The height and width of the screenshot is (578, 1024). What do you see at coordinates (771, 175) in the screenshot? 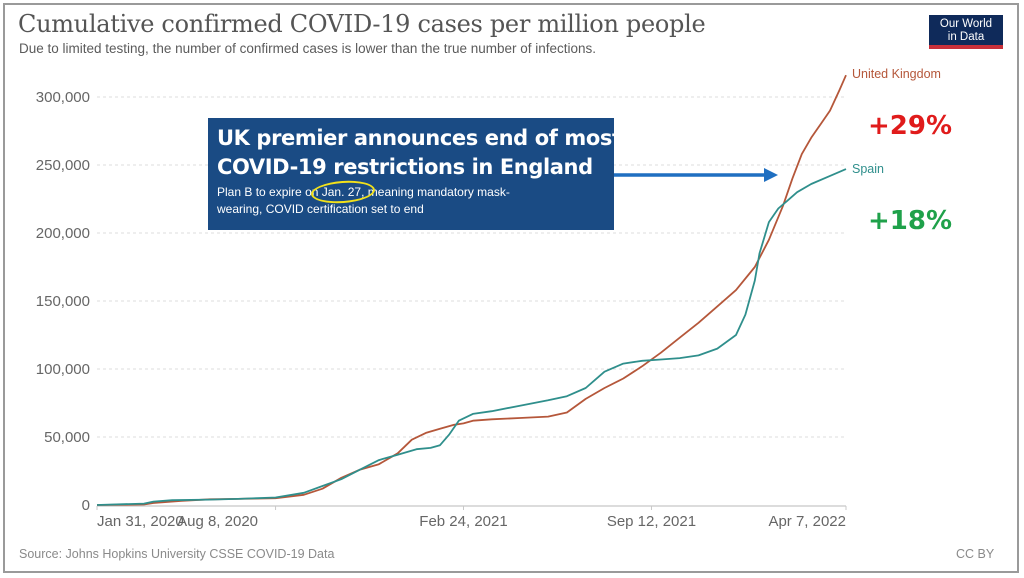
I see `arrow-head` at bounding box center [771, 175].